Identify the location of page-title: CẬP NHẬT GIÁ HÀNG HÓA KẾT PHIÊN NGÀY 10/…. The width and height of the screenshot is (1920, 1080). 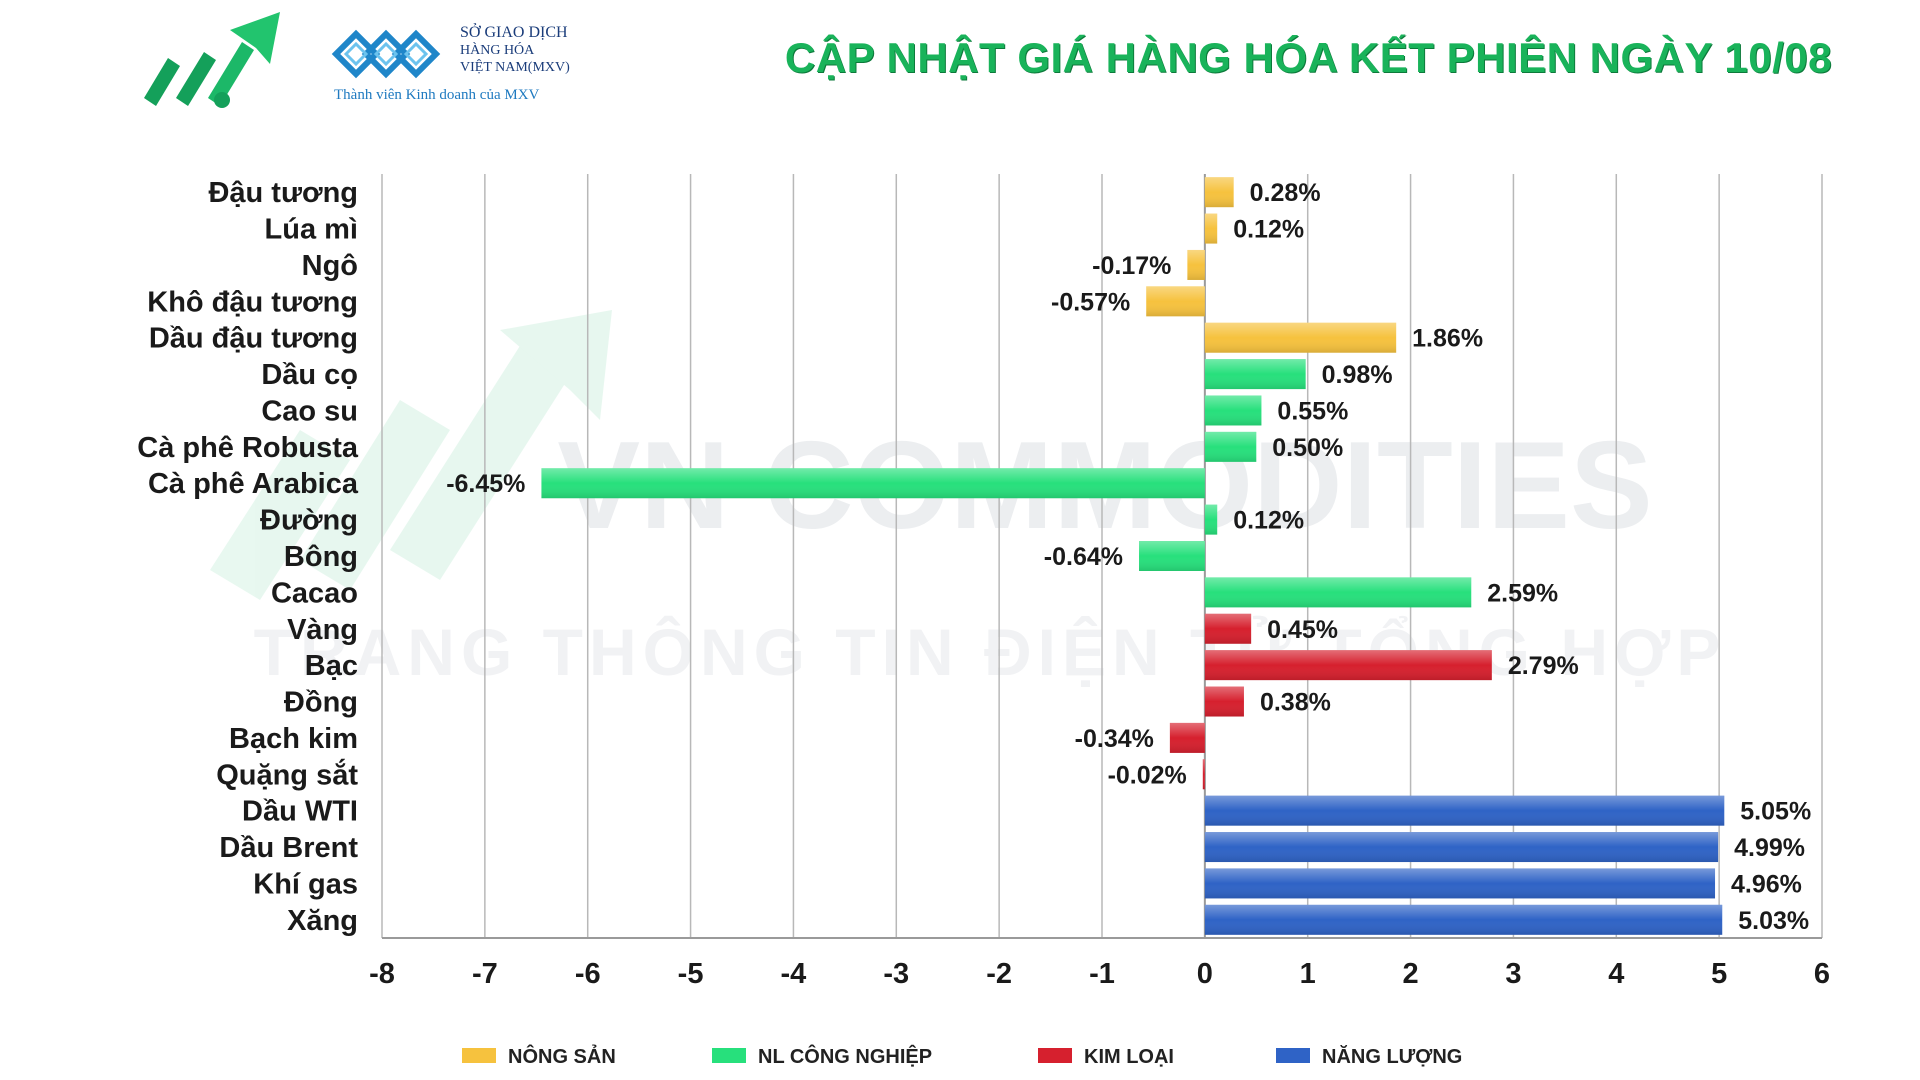
(1308, 57).